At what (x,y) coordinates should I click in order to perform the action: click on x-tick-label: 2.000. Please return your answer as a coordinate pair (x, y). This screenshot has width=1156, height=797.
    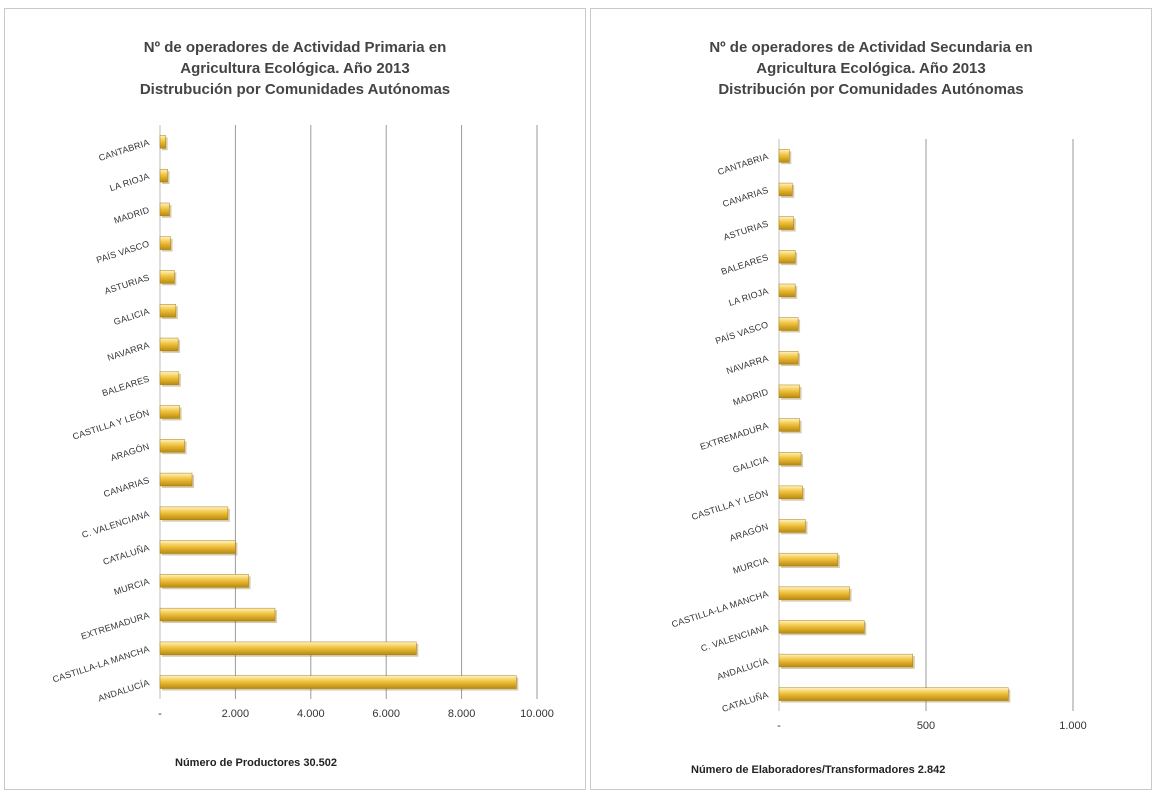
    Looking at the image, I should click on (236, 714).